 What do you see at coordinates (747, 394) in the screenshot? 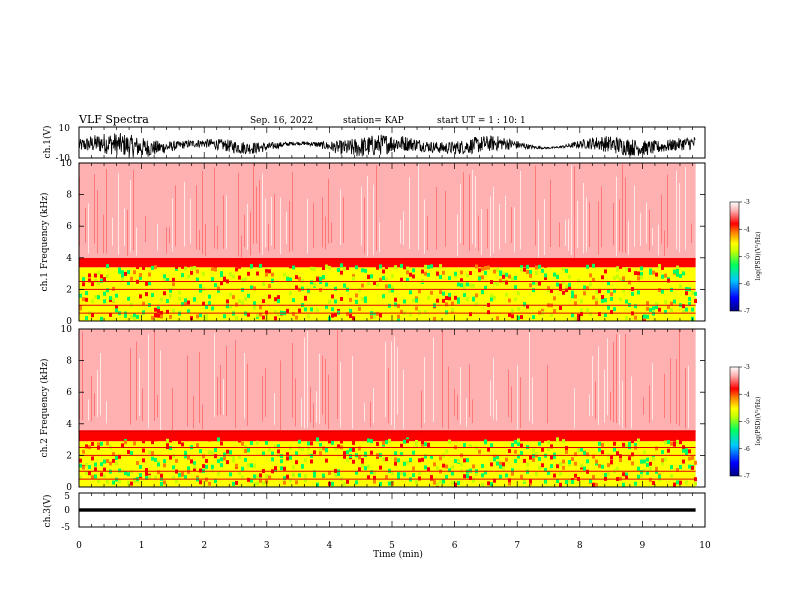
I see `colorbar-tick-label: -4` at bounding box center [747, 394].